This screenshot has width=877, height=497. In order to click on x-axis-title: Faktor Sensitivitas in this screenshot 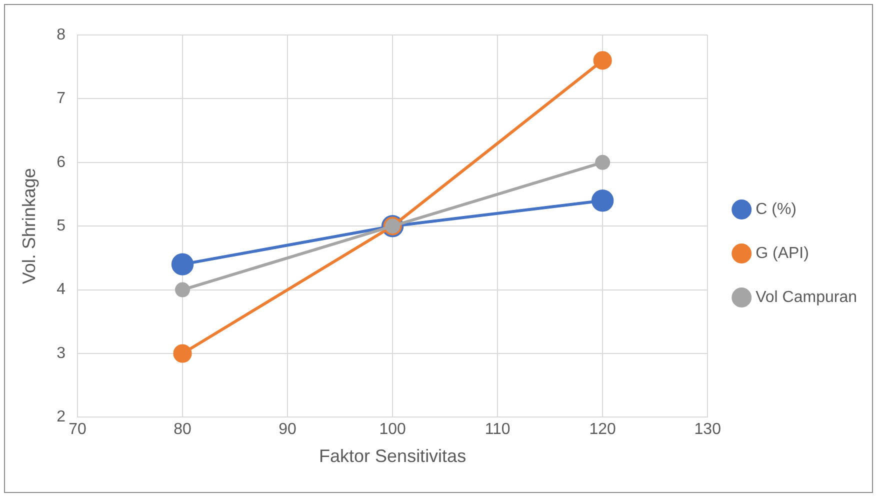, I will do `click(392, 456)`.